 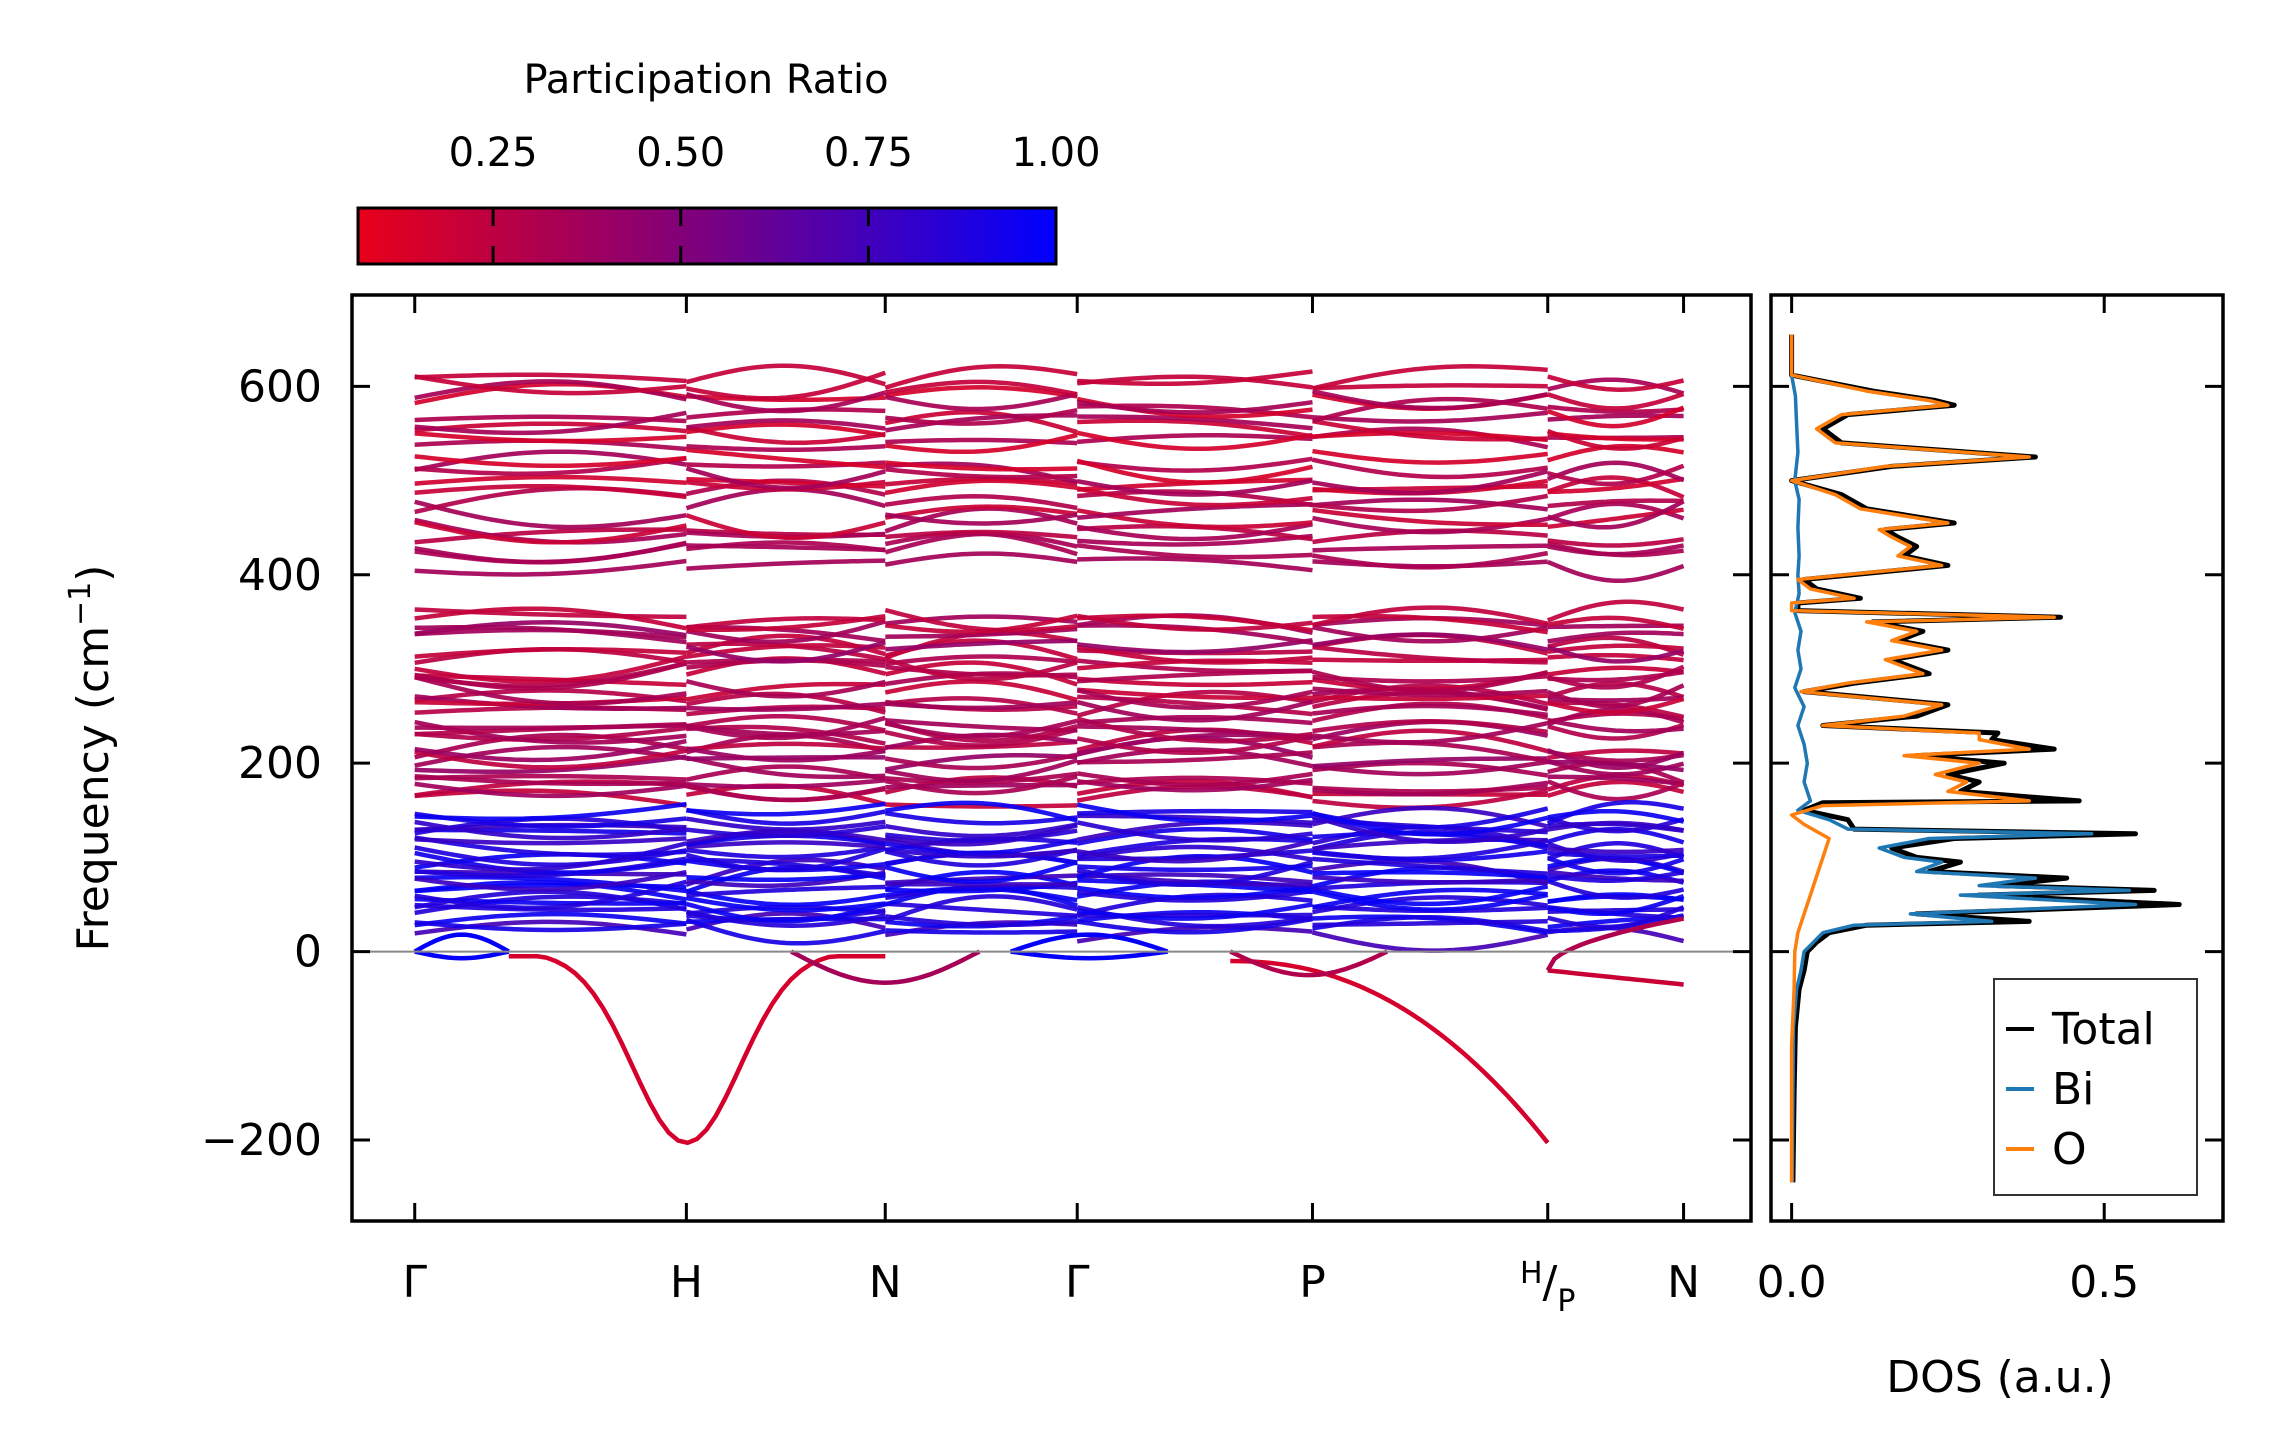 What do you see at coordinates (80, 604) in the screenshot?
I see `ylabel-sup: −1` at bounding box center [80, 604].